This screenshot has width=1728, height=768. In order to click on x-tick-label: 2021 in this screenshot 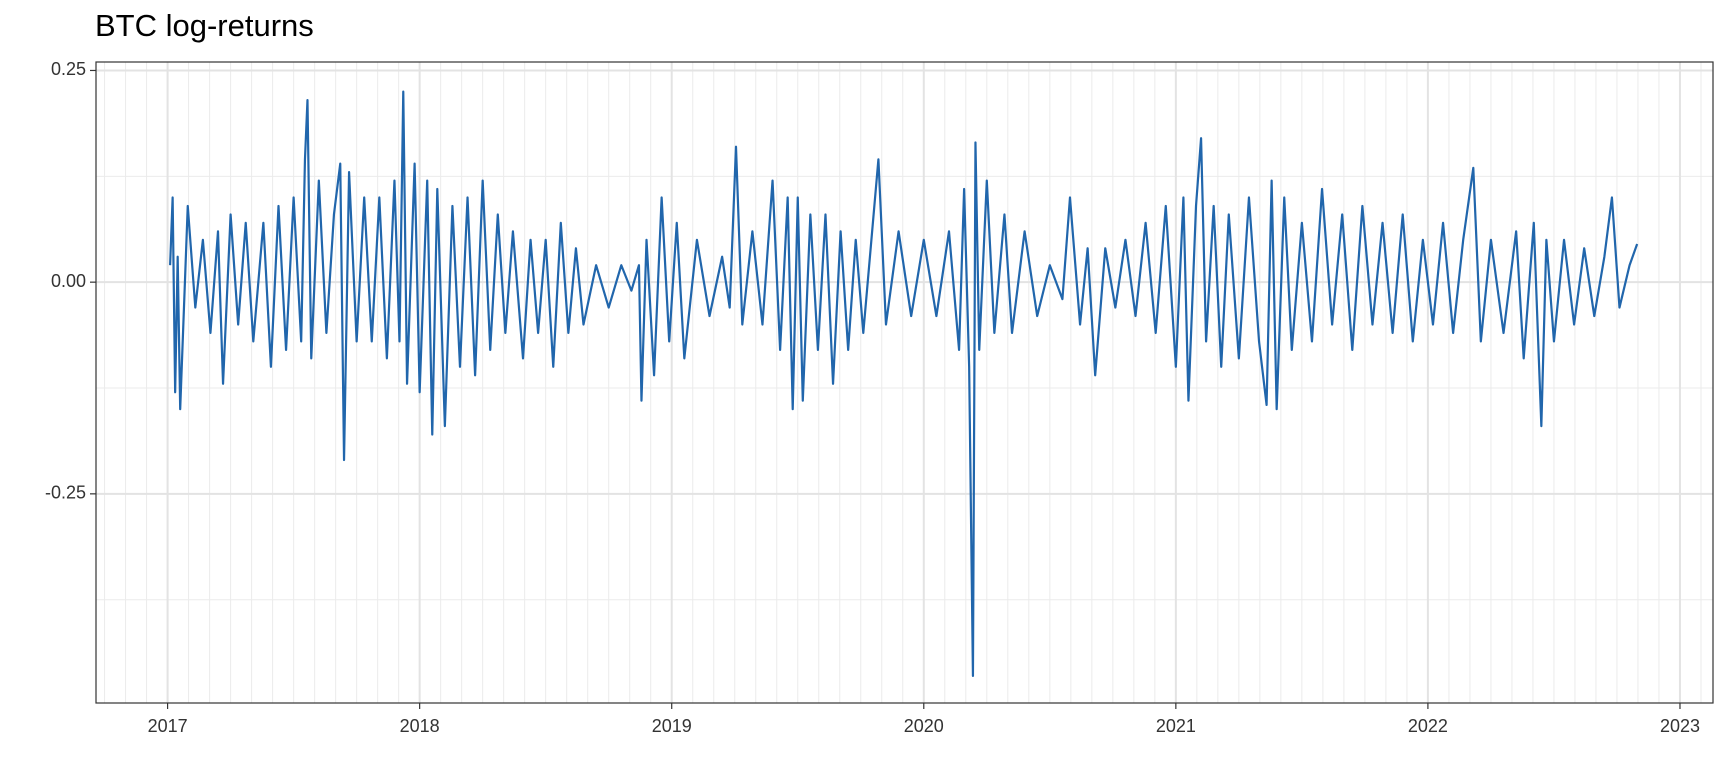, I will do `click(1176, 726)`.